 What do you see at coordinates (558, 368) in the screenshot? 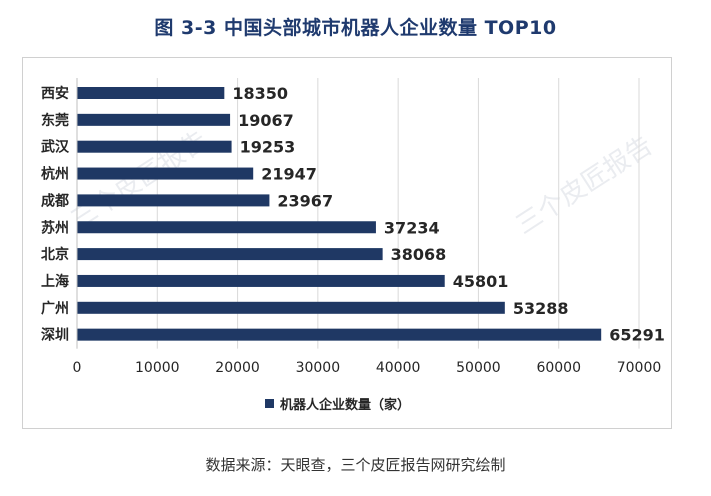
I see `x-tick-label: 60000` at bounding box center [558, 368].